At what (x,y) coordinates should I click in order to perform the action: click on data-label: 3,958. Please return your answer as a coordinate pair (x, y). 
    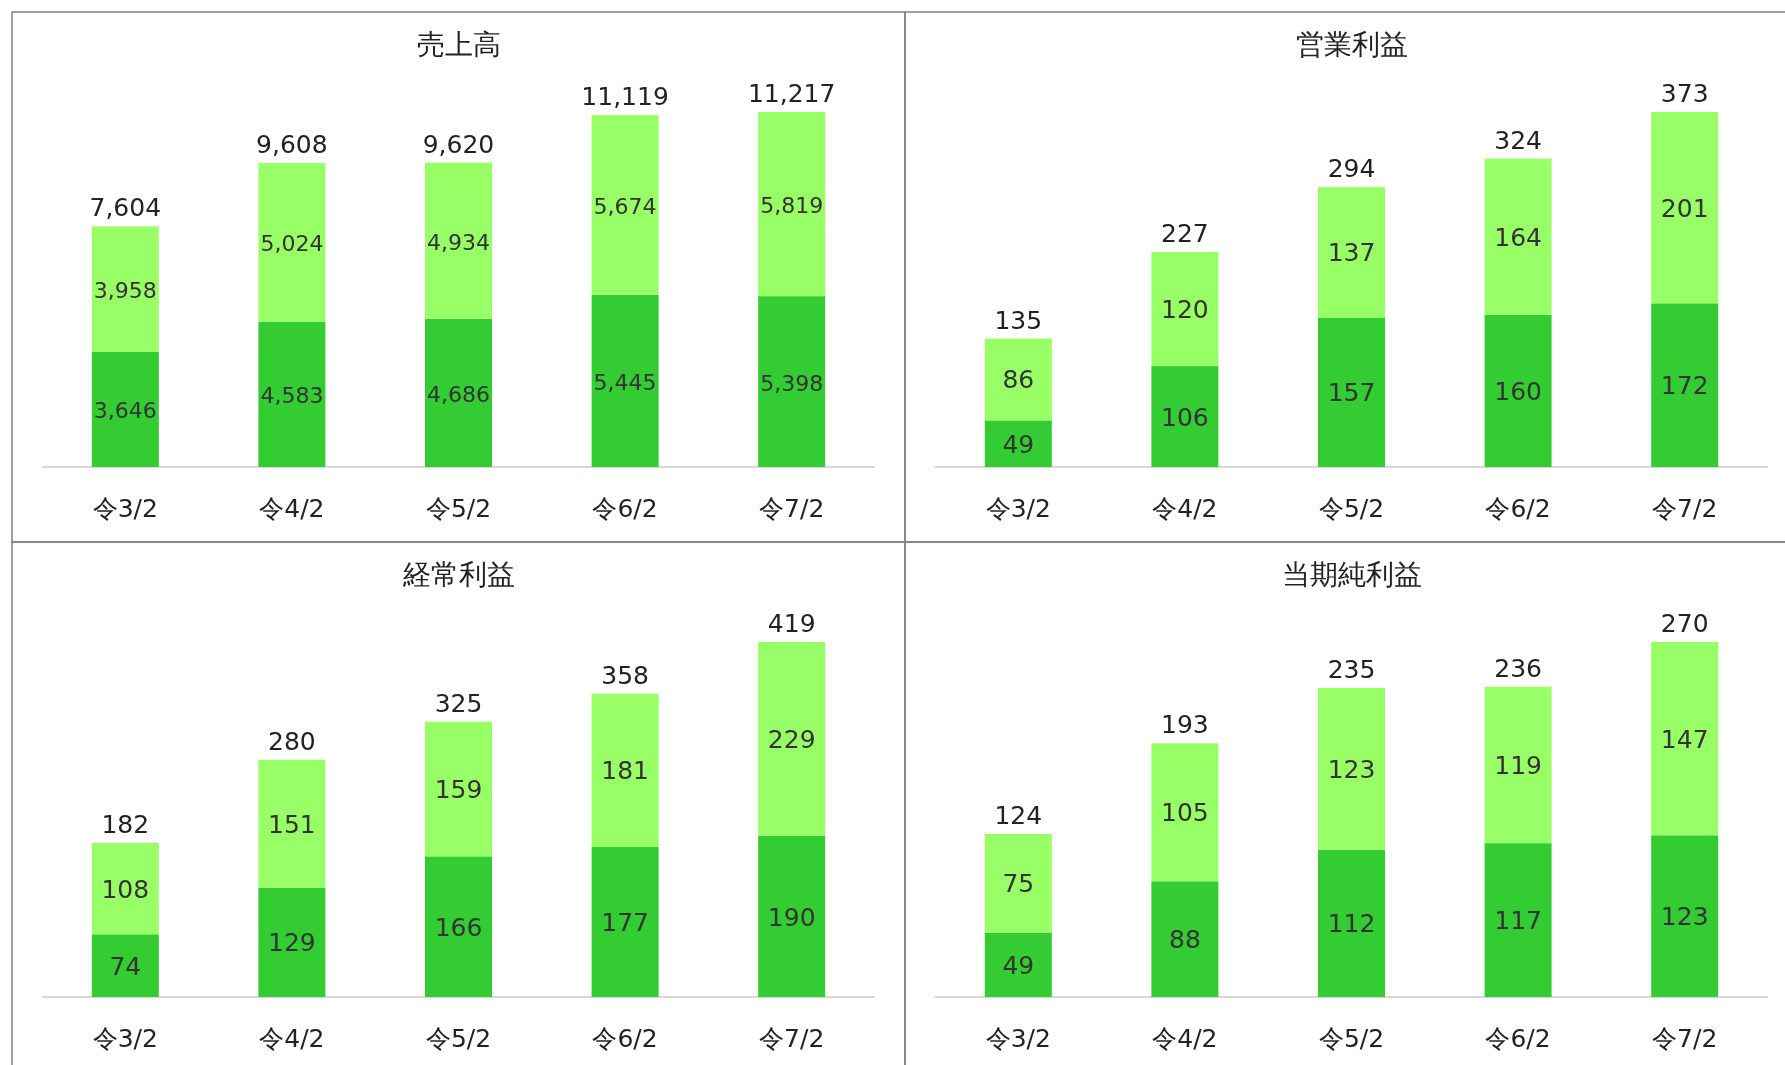
    Looking at the image, I should click on (125, 290).